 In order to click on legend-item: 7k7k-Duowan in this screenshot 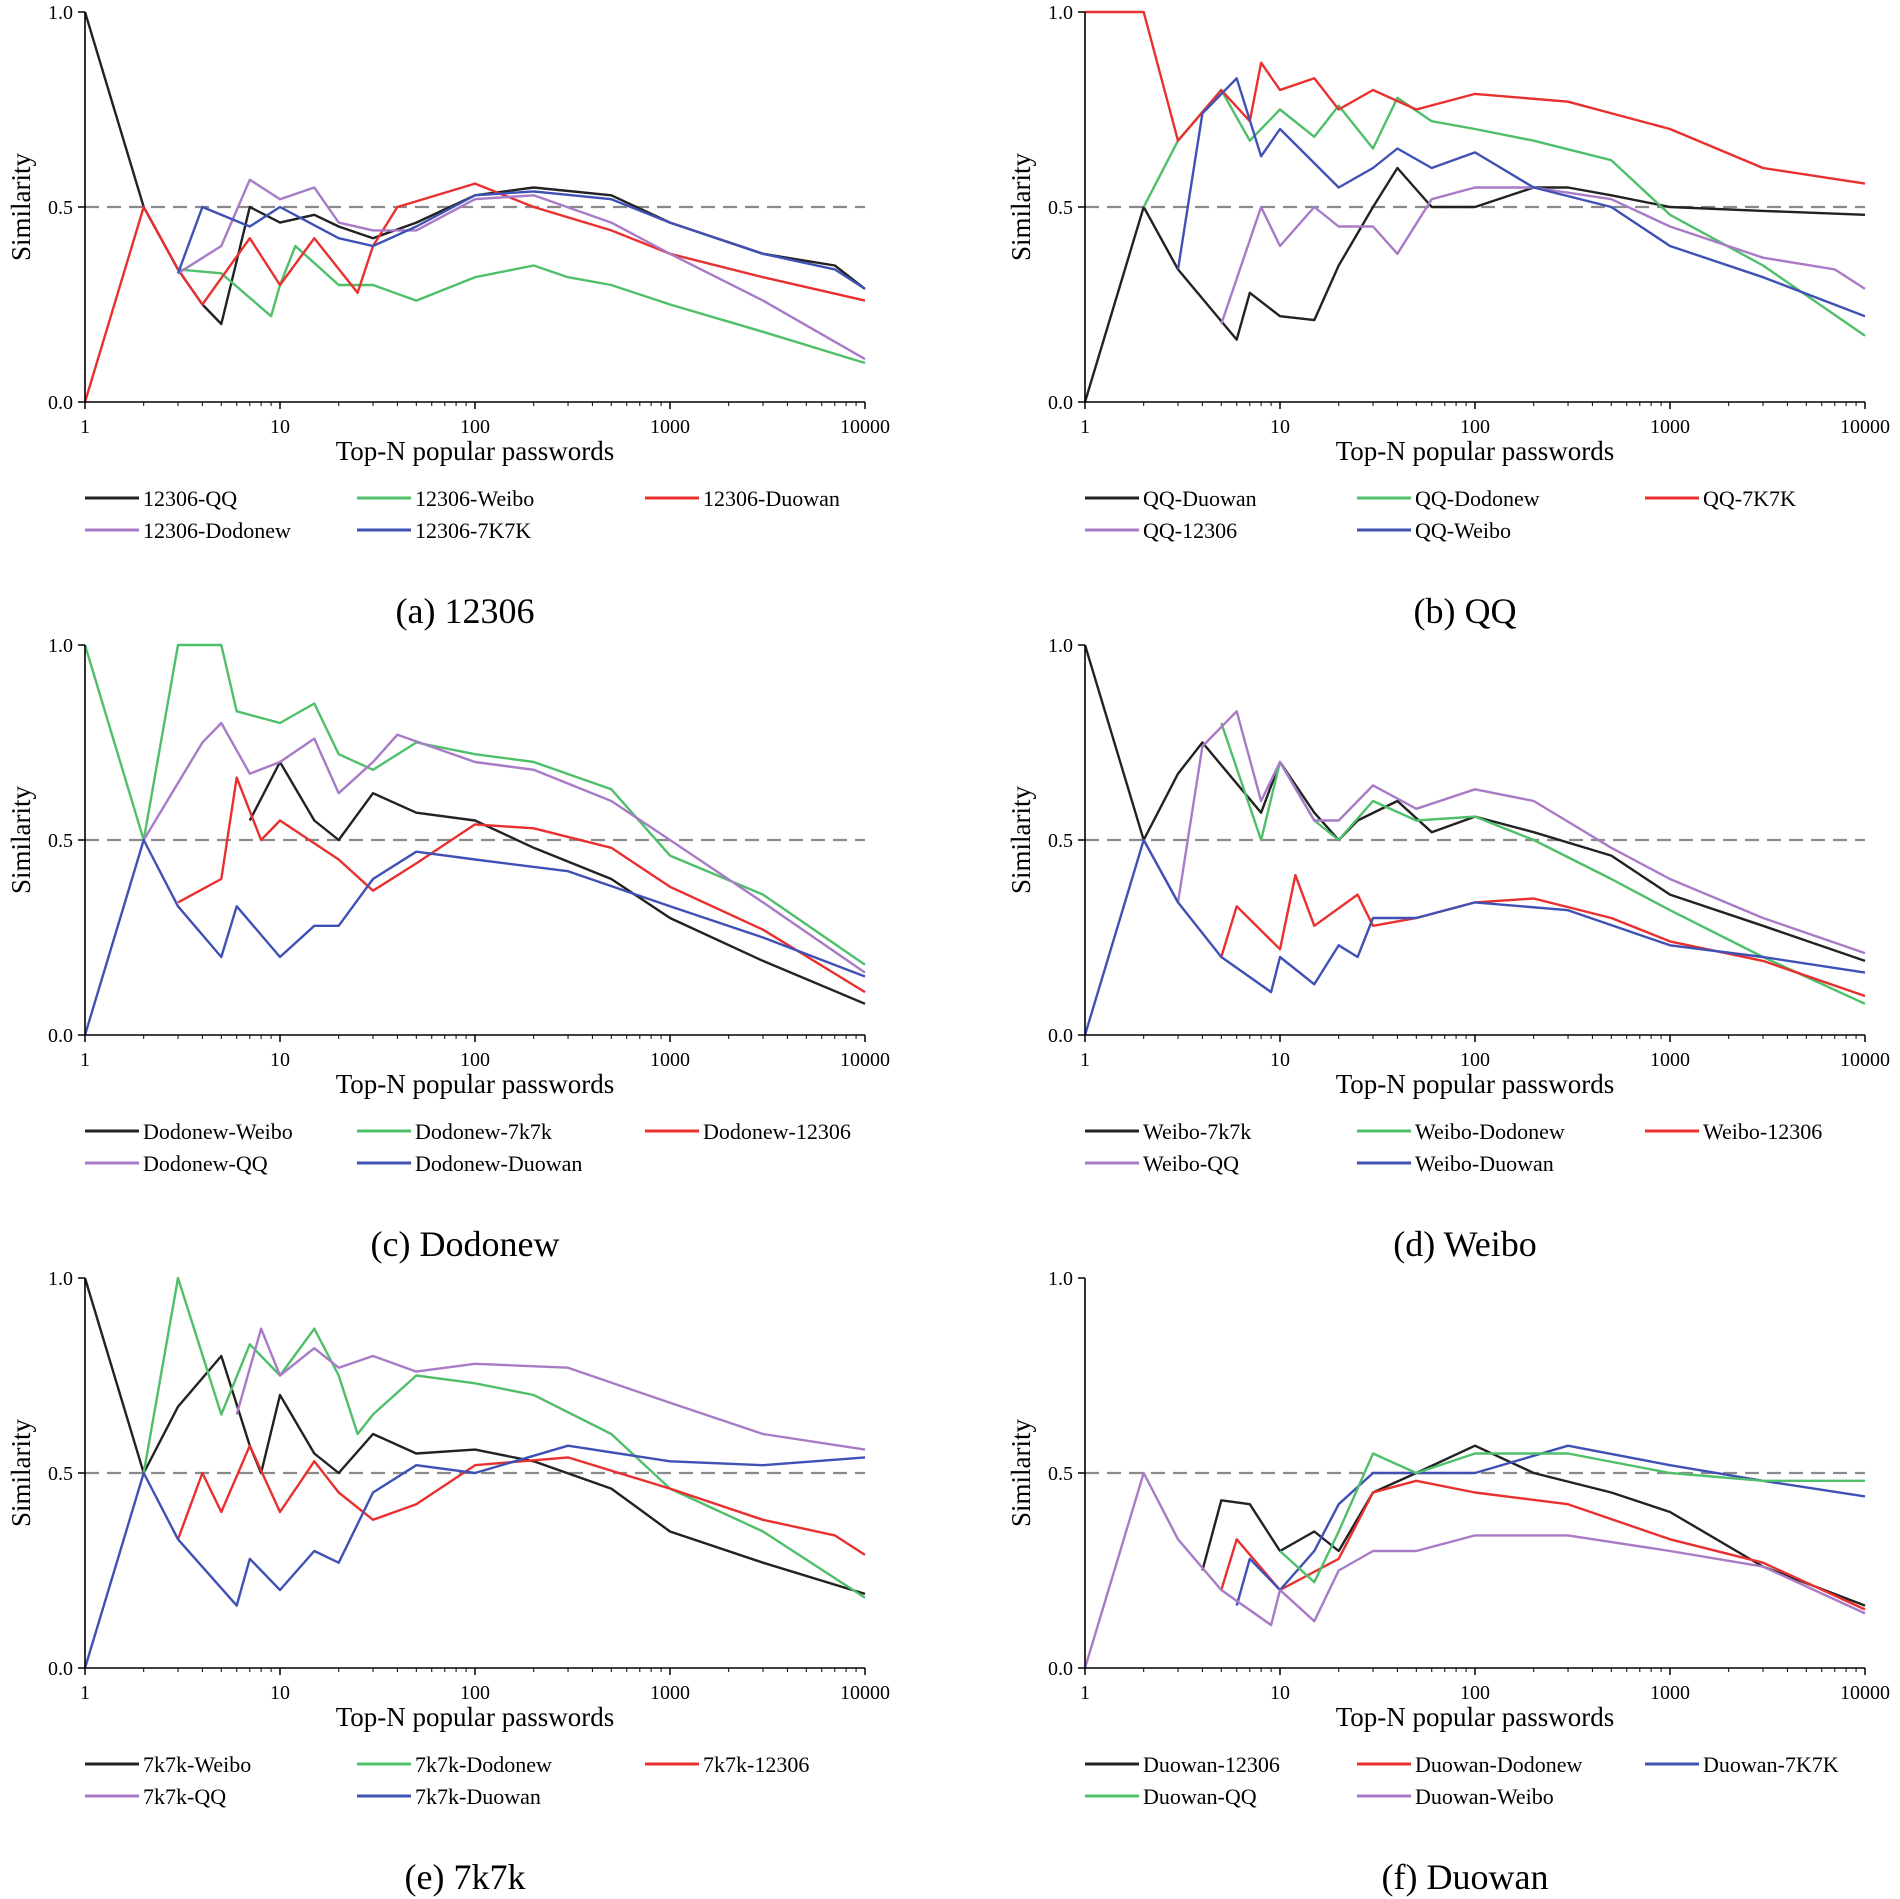, I will do `click(449, 1796)`.